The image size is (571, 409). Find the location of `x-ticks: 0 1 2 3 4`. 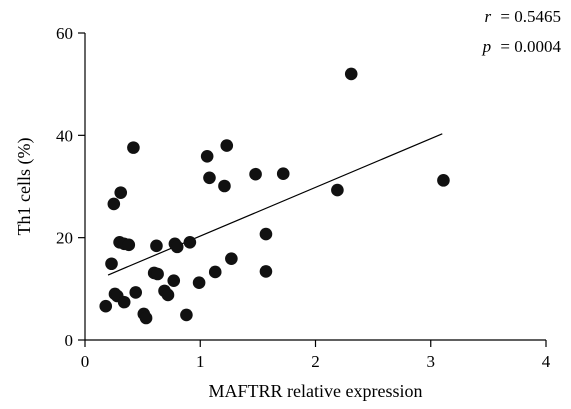

x-ticks: 0 1 2 3 4 is located at coordinates (316, 355).